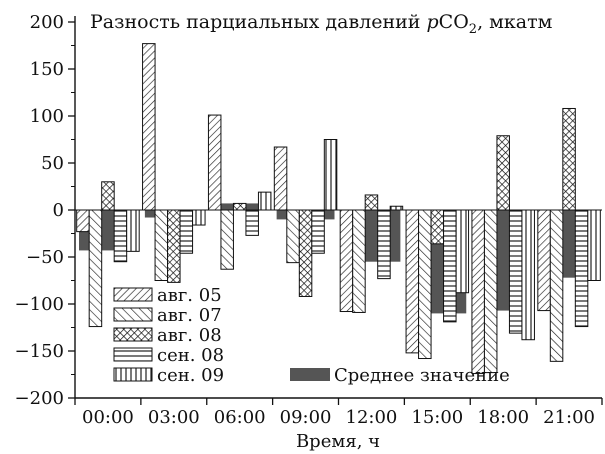  I want to click on x-tick-label: 18:00, so click(503, 417).